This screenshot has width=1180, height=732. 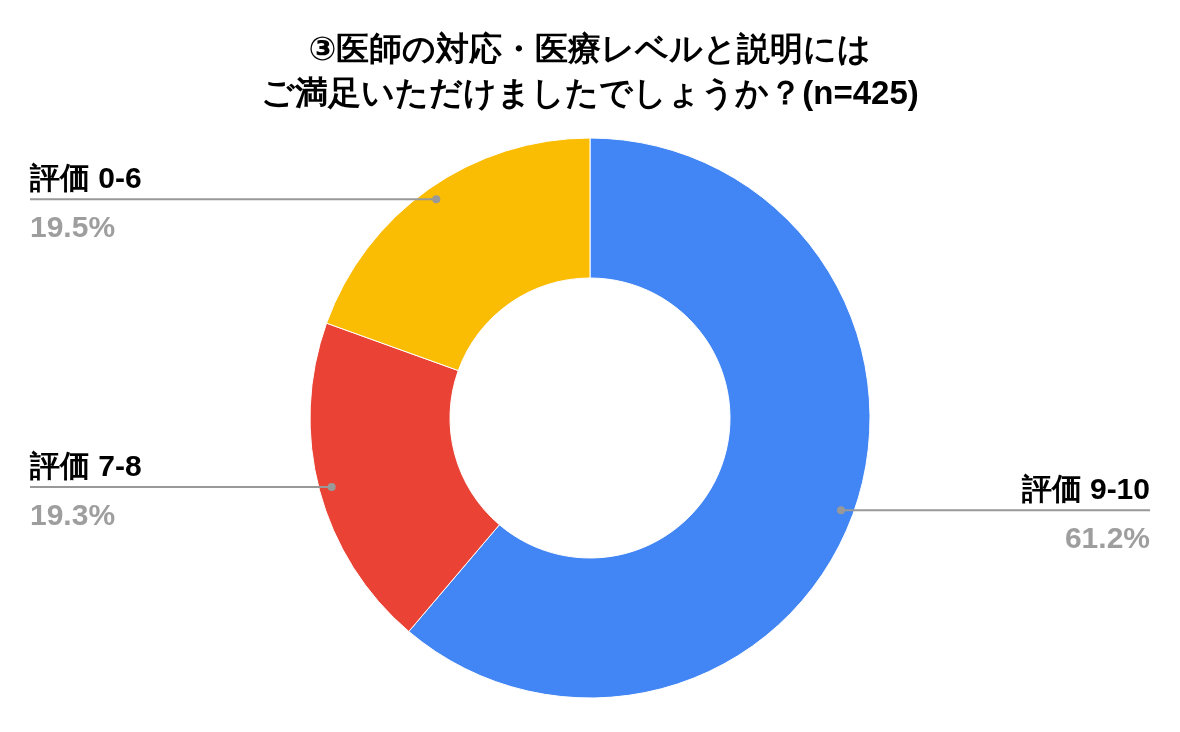 What do you see at coordinates (73, 514) in the screenshot?
I see `data-label: 19.3%` at bounding box center [73, 514].